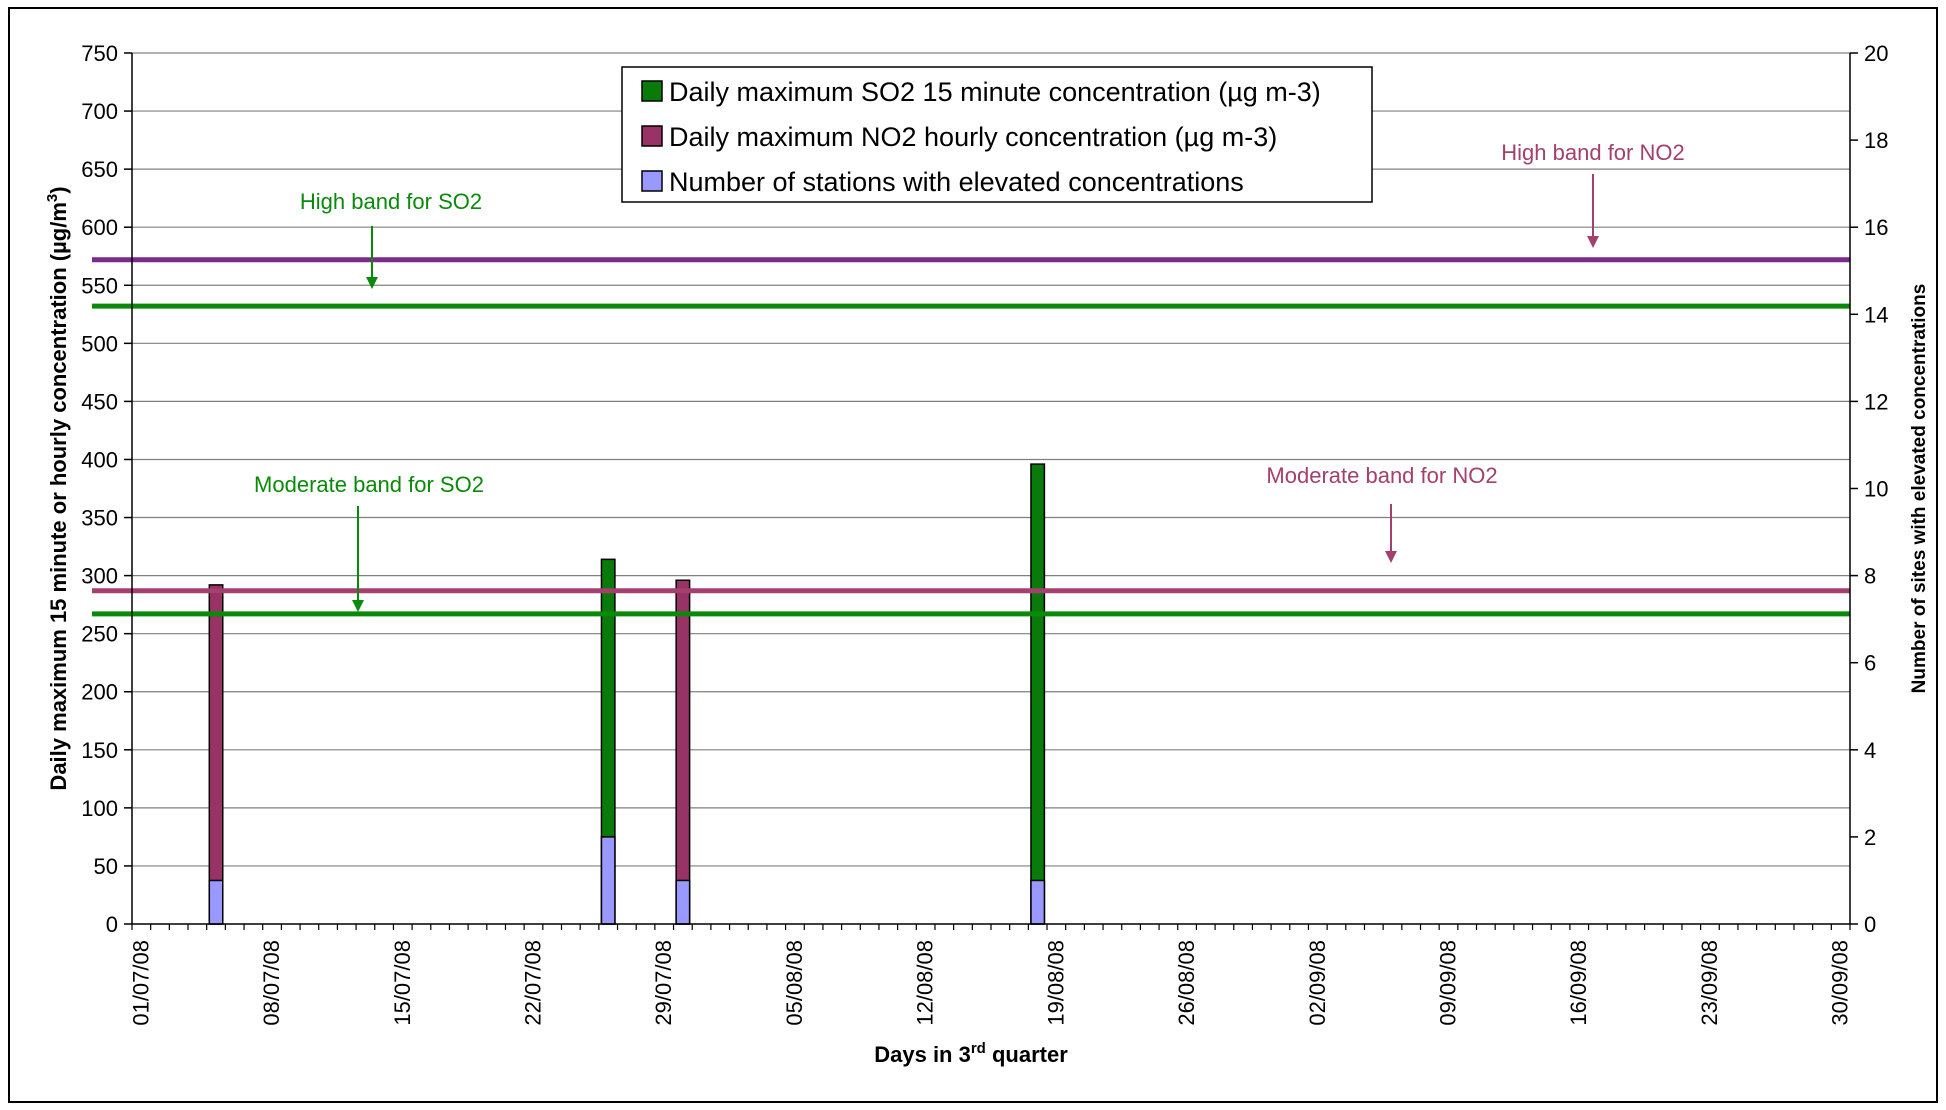 The height and width of the screenshot is (1110, 1946). What do you see at coordinates (1186, 983) in the screenshot?
I see `x-tick-label: 26/08/08` at bounding box center [1186, 983].